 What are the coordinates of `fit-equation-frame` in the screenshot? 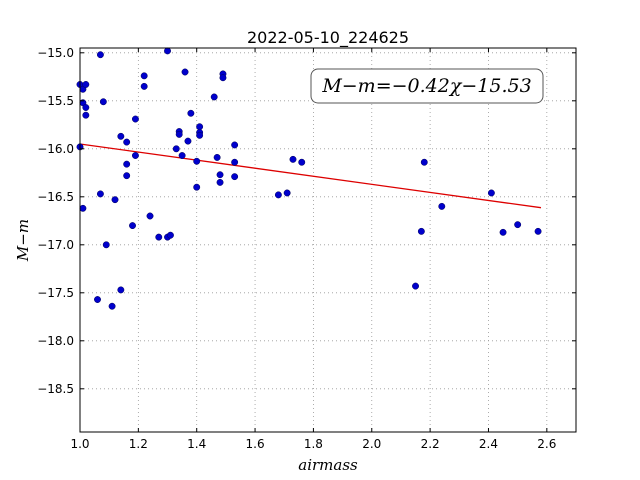 It's located at (427, 86).